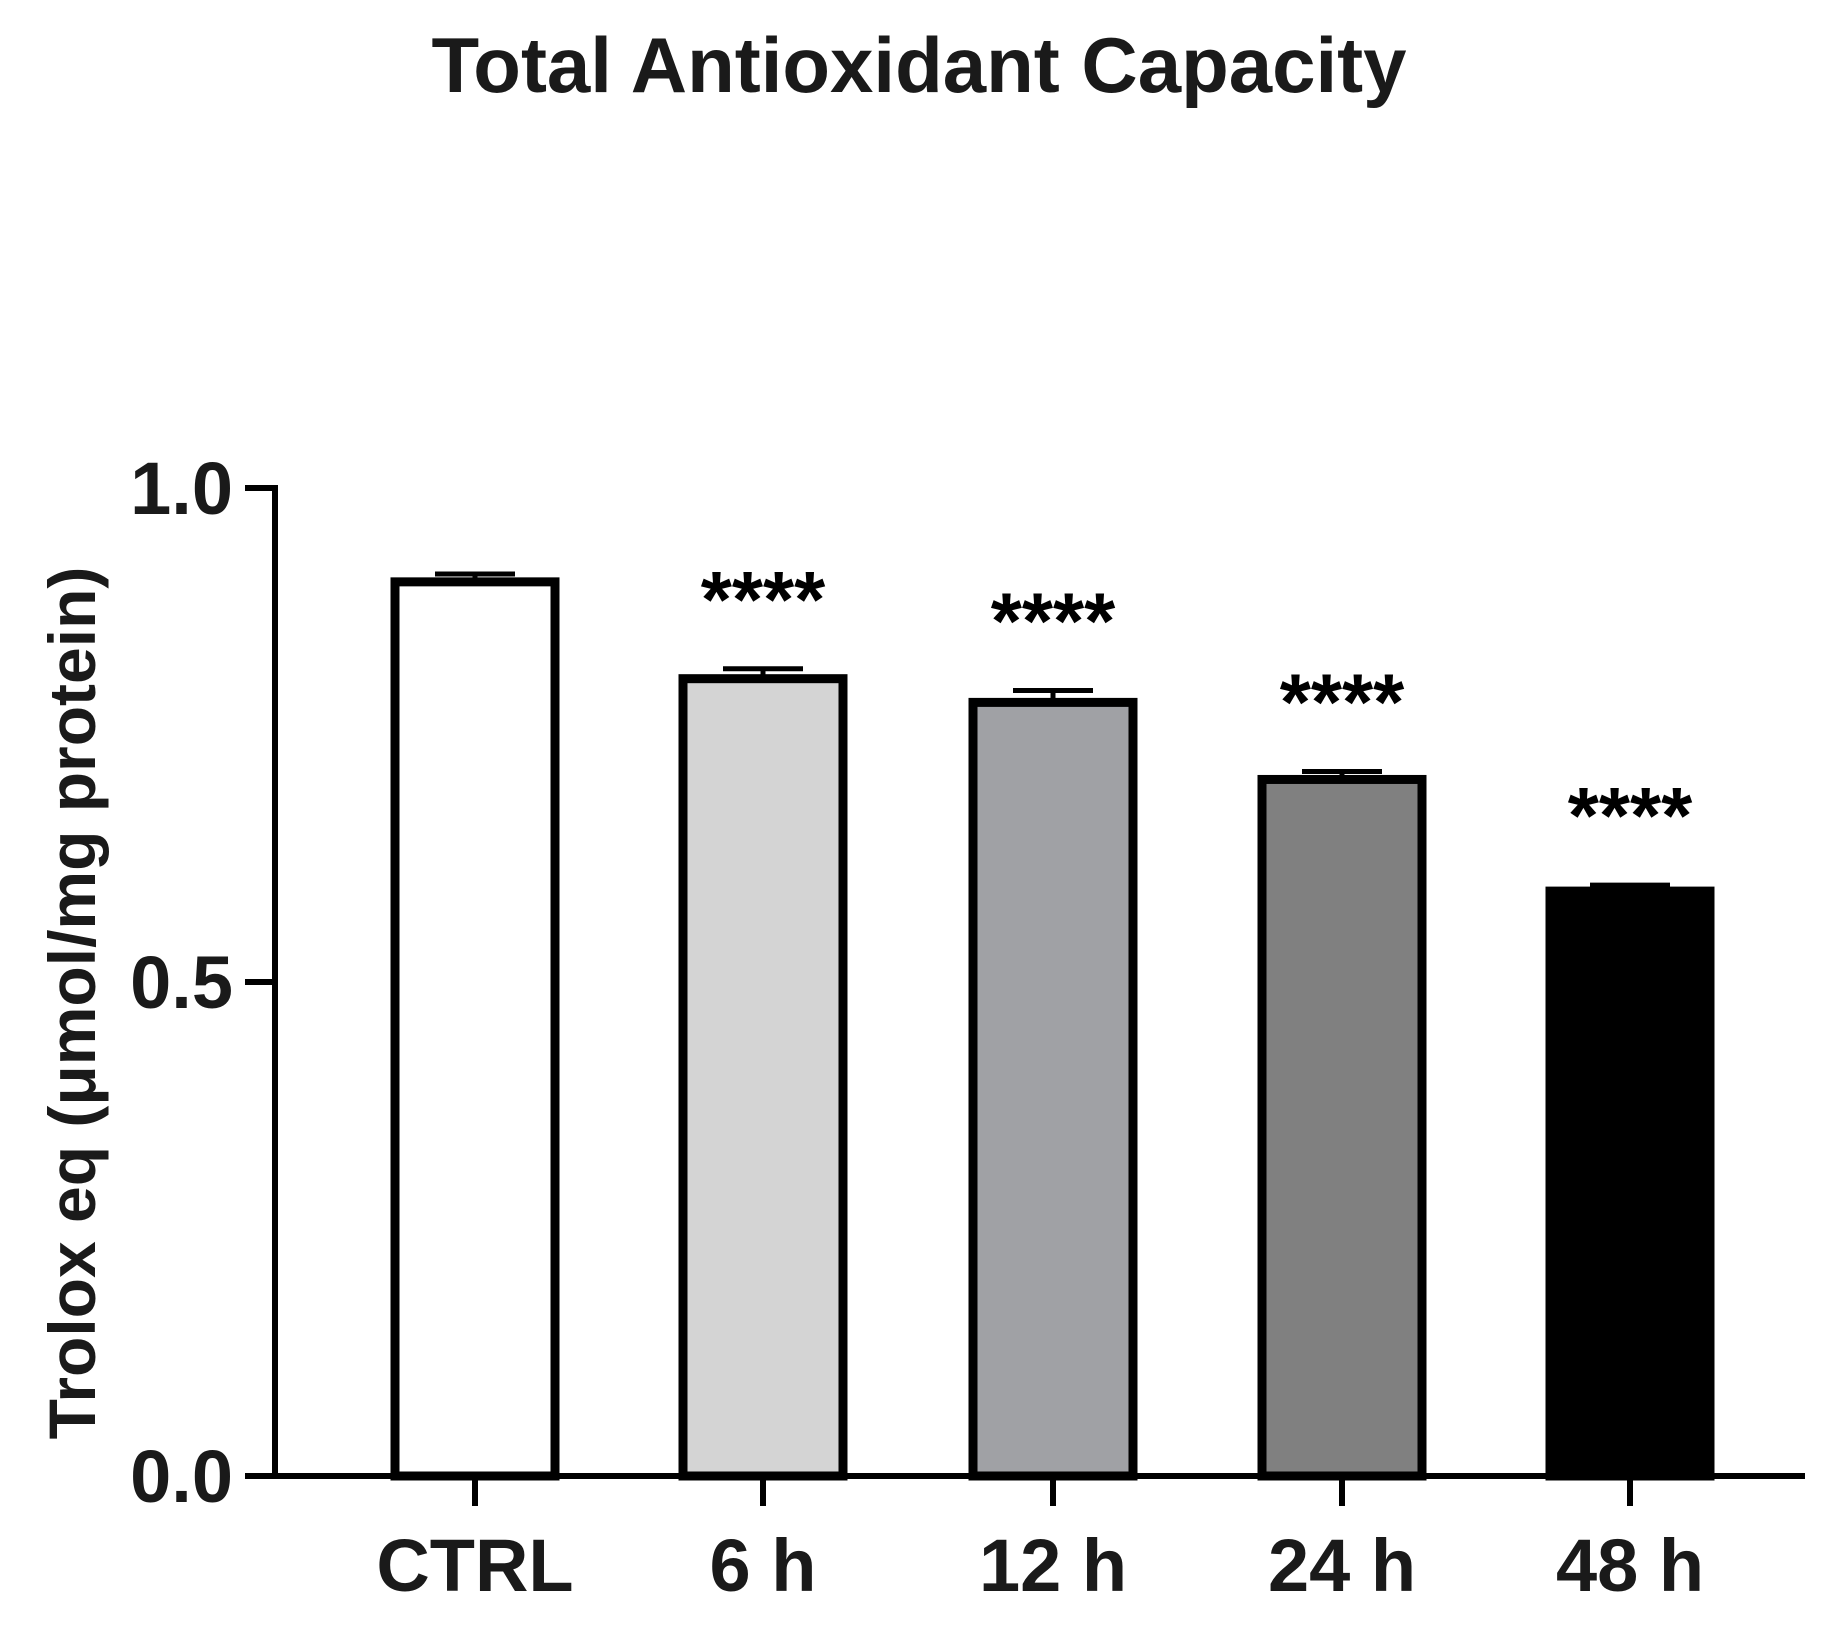 The image size is (1838, 1631). What do you see at coordinates (181, 488) in the screenshot?
I see `y-tick-label-2: 1.0` at bounding box center [181, 488].